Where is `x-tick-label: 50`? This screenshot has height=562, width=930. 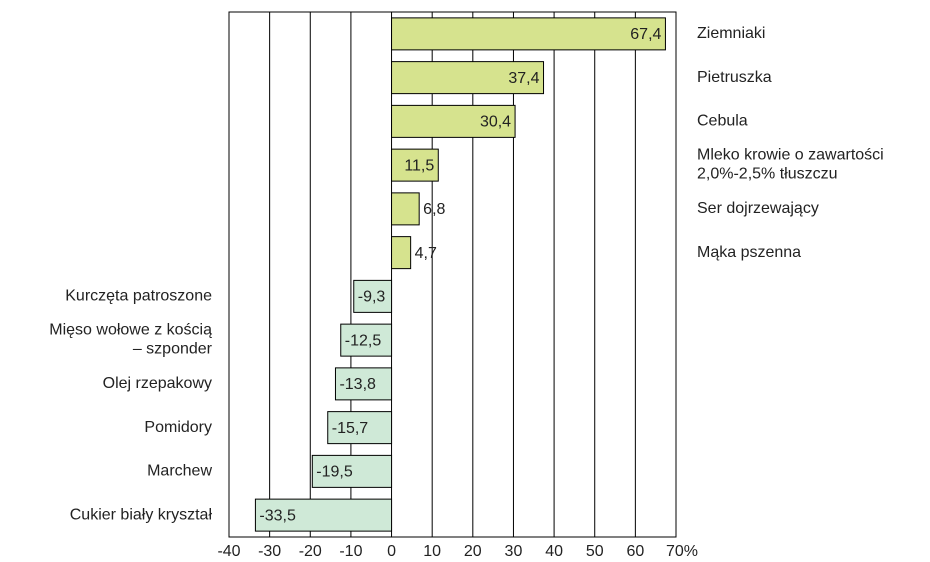
x-tick-label: 50 is located at coordinates (595, 551).